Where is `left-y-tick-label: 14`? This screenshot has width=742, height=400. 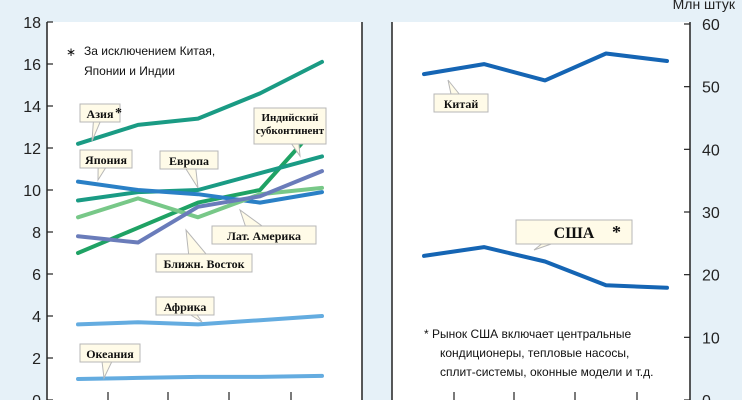 left-y-tick-label: 14 is located at coordinates (32, 107).